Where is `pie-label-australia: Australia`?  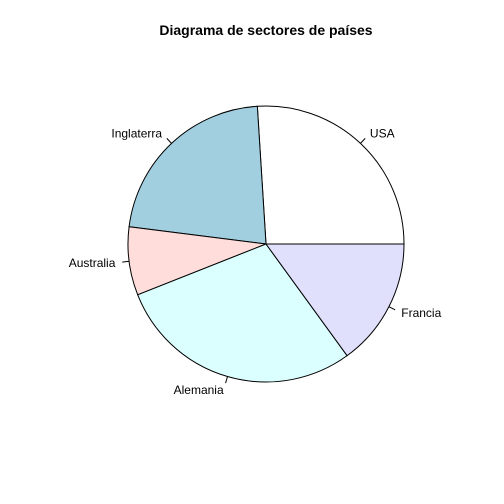 pie-label-australia: Australia is located at coordinates (92, 263).